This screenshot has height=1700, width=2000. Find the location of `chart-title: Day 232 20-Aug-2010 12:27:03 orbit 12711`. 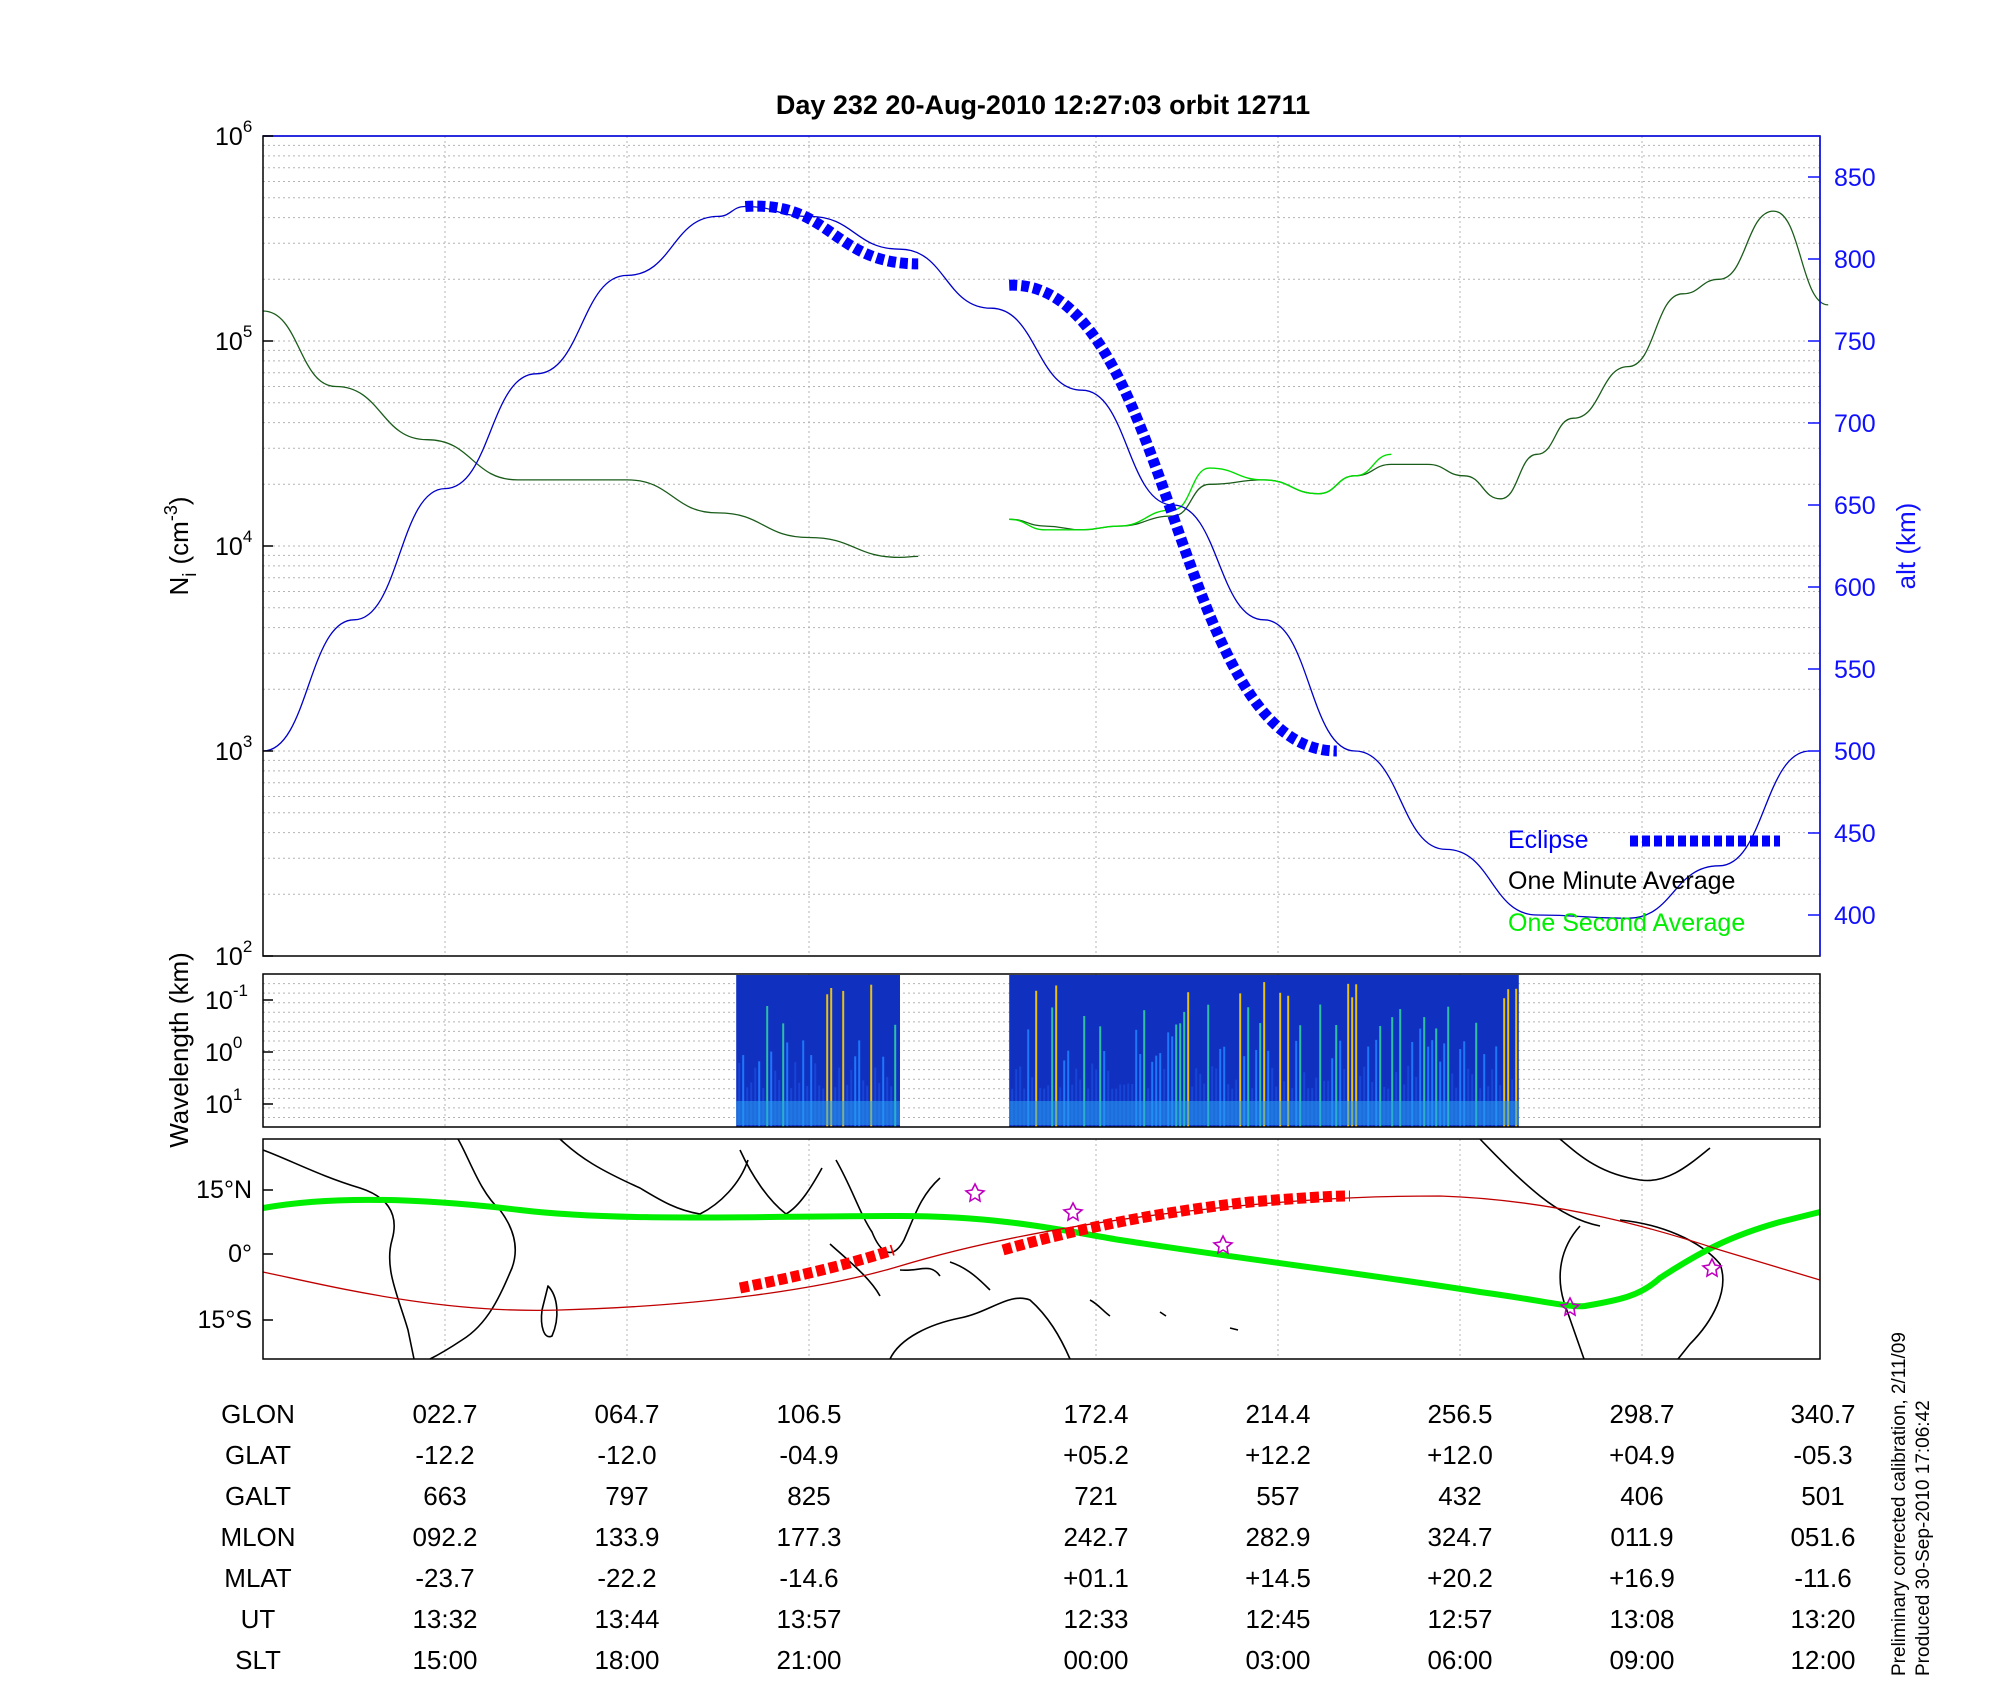

chart-title: Day 232 20-Aug-2010 12:27:03 orbit 12711 is located at coordinates (1043, 105).